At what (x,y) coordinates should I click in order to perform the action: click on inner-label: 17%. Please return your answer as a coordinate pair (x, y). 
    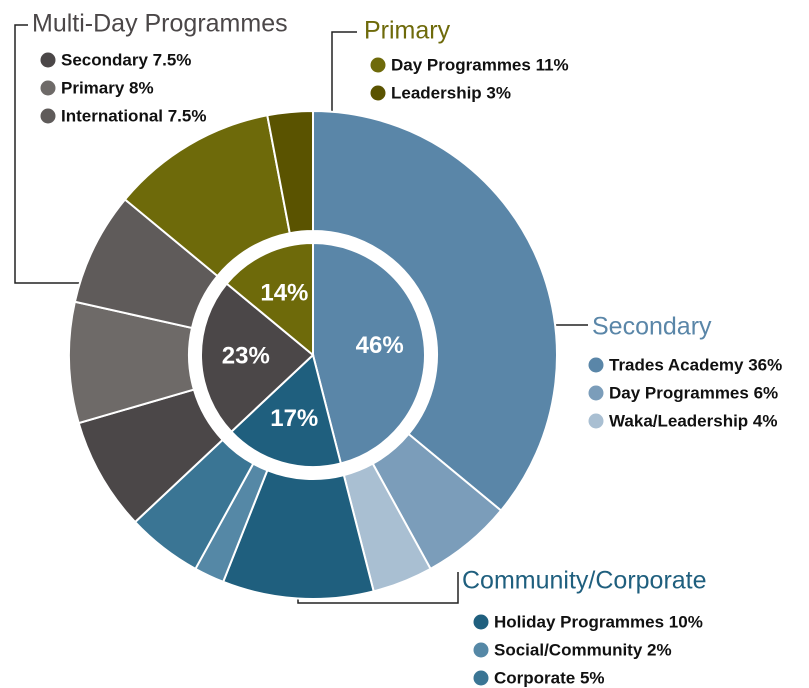
    Looking at the image, I should click on (294, 418).